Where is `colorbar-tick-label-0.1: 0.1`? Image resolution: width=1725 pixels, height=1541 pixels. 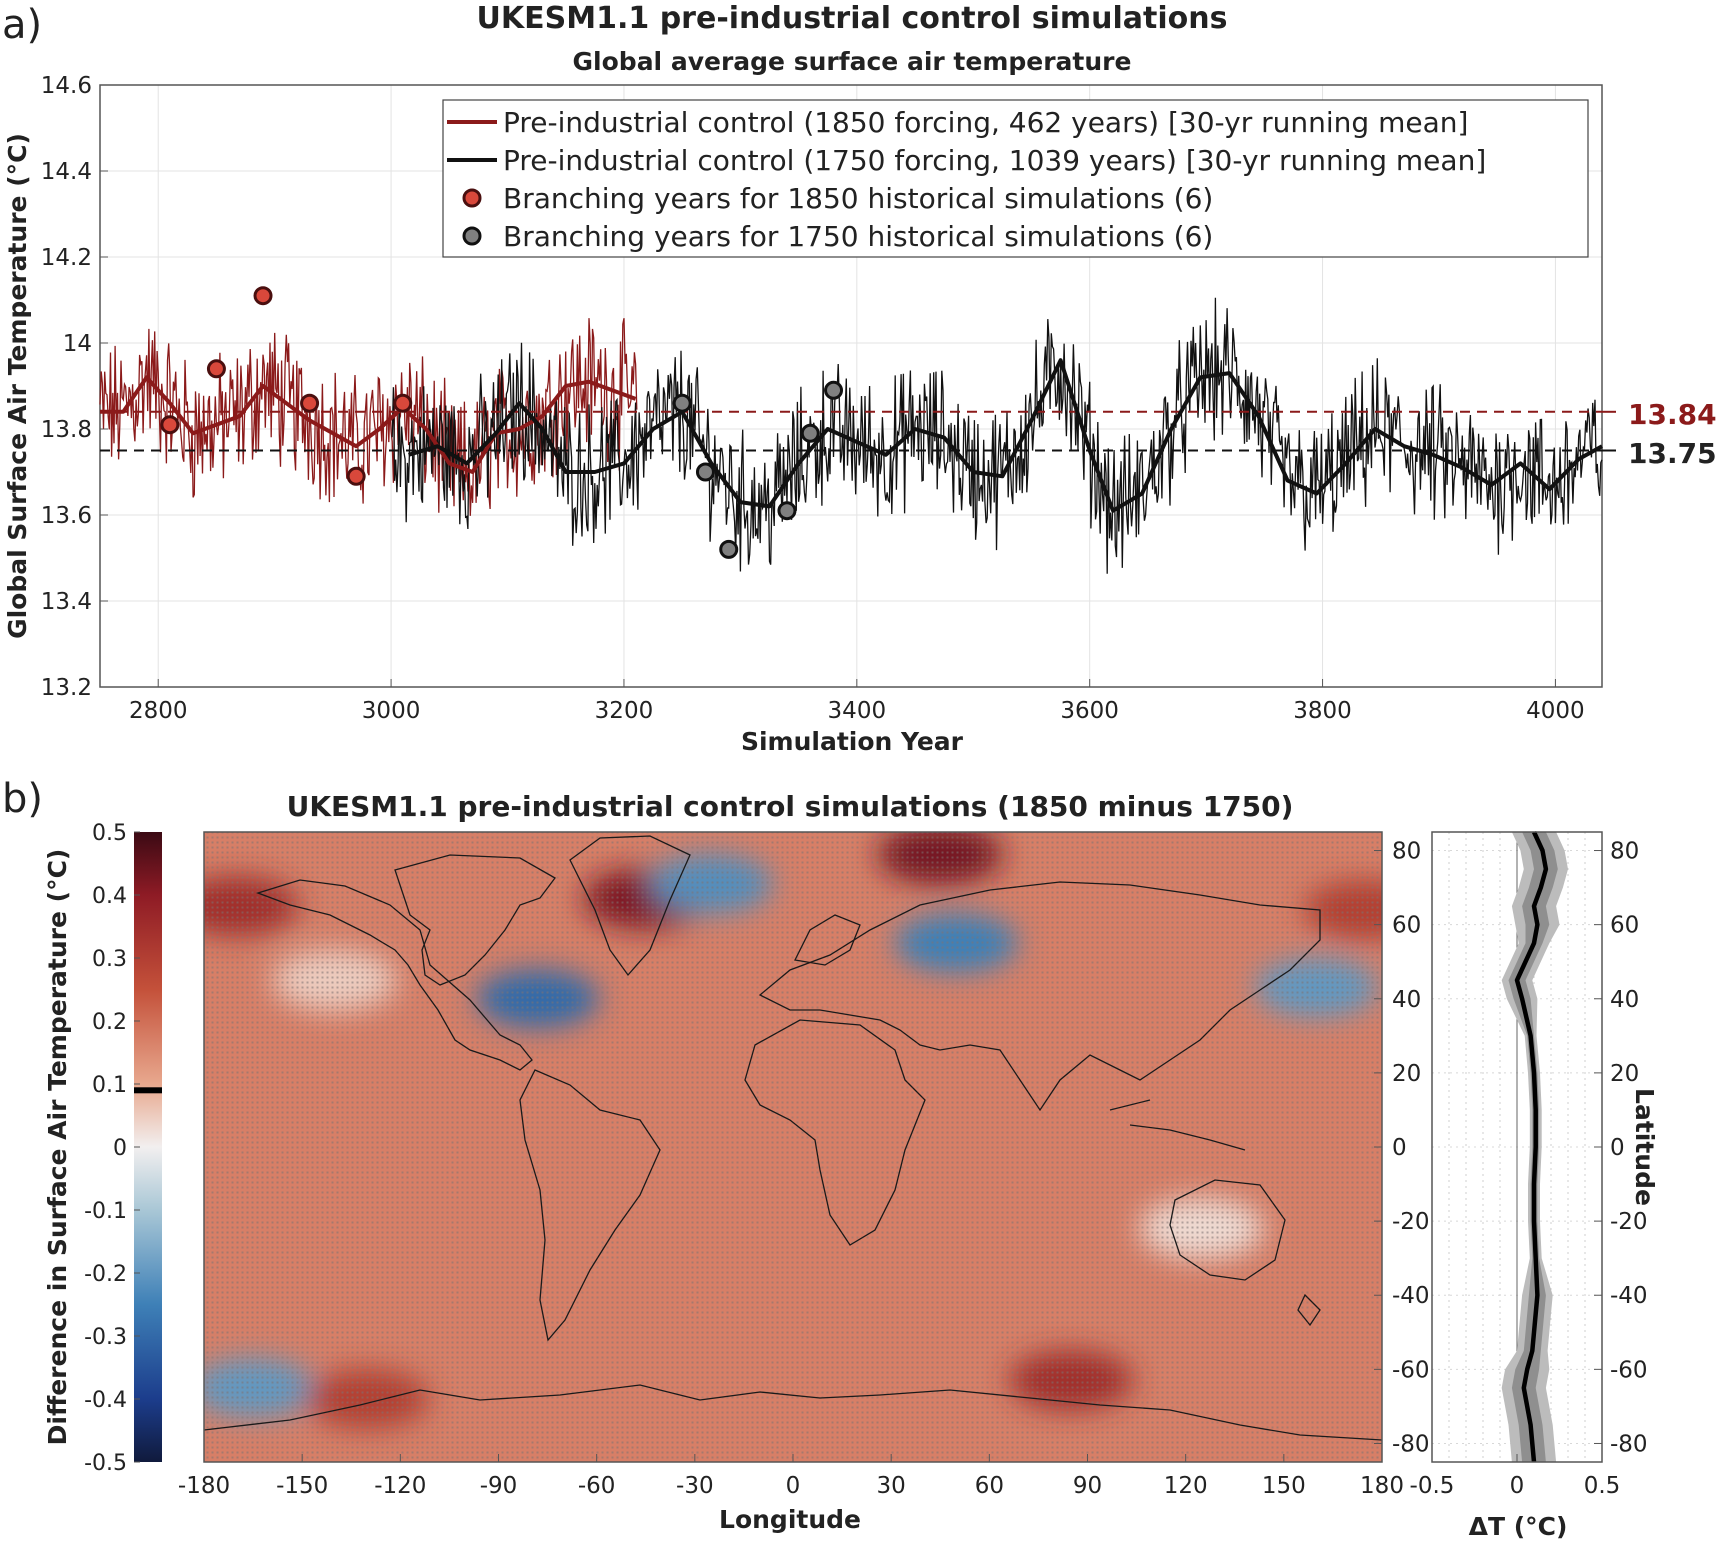 colorbar-tick-label-0.1: 0.1 is located at coordinates (109, 1085).